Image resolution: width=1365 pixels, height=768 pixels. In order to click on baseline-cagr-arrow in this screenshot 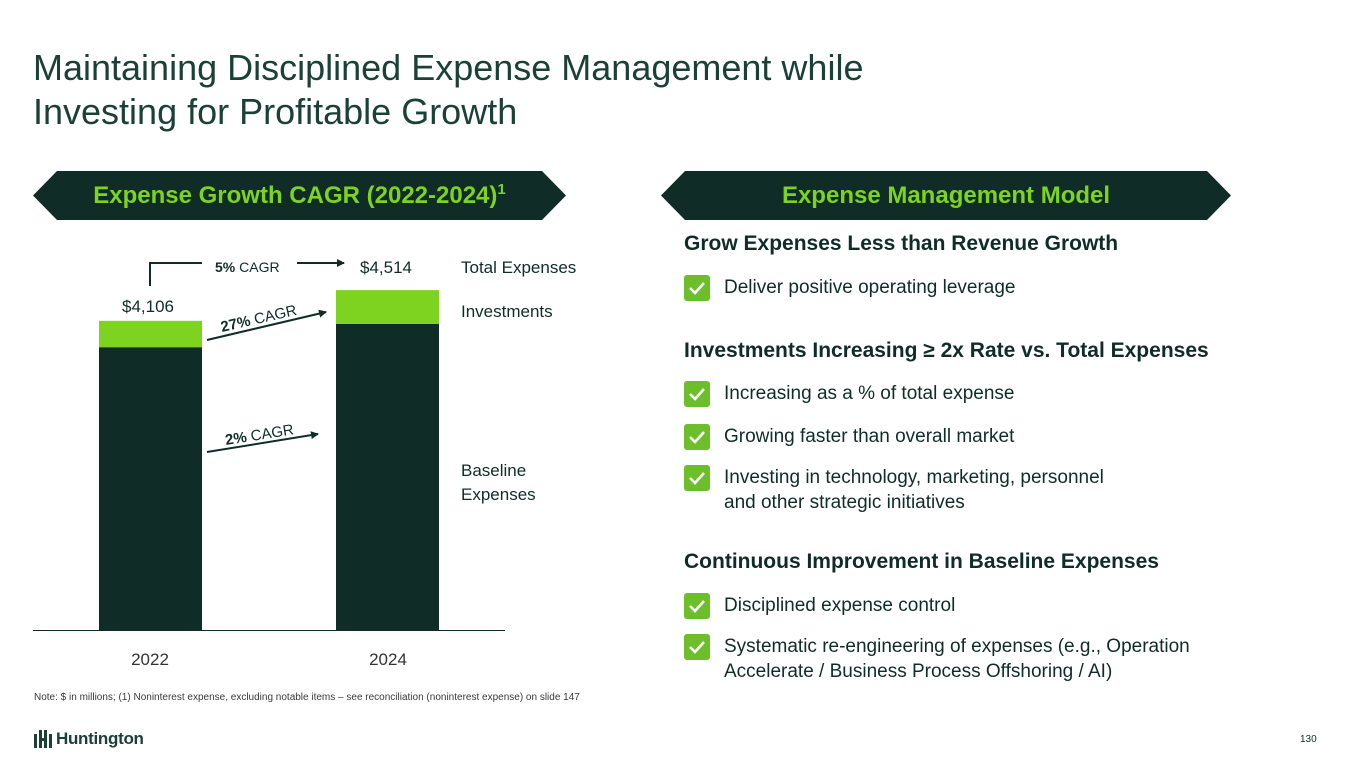, I will do `click(262, 442)`.